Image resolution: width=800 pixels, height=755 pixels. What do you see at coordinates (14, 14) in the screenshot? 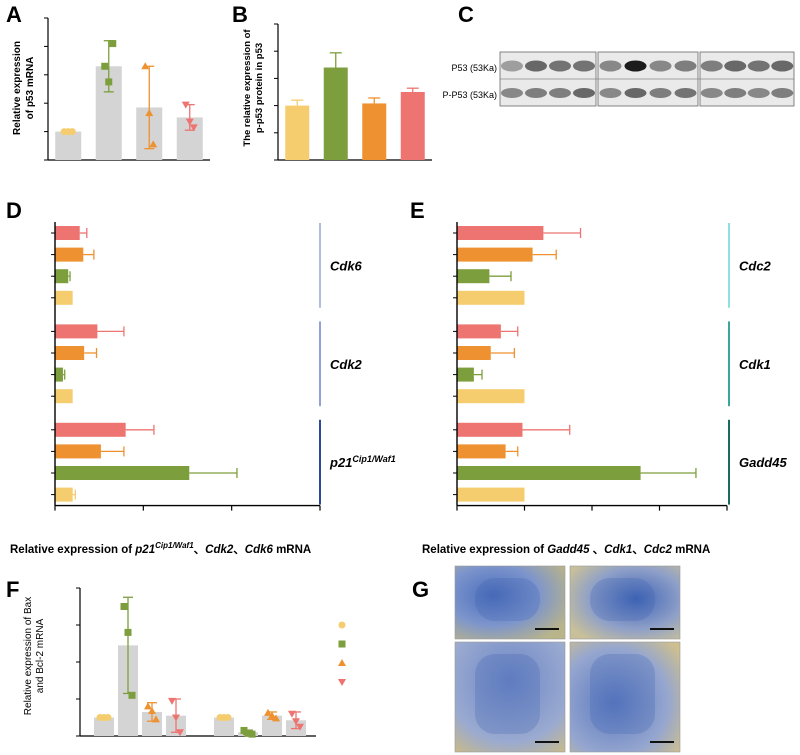
I see `panel-letter-a: A` at bounding box center [14, 14].